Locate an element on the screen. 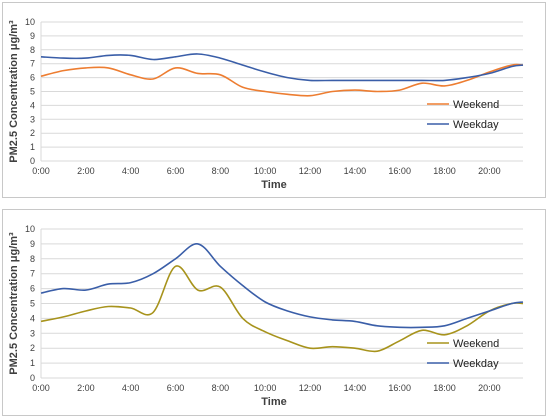 This screenshot has height=418, width=550. series-line-weekend is located at coordinates (282, 80).